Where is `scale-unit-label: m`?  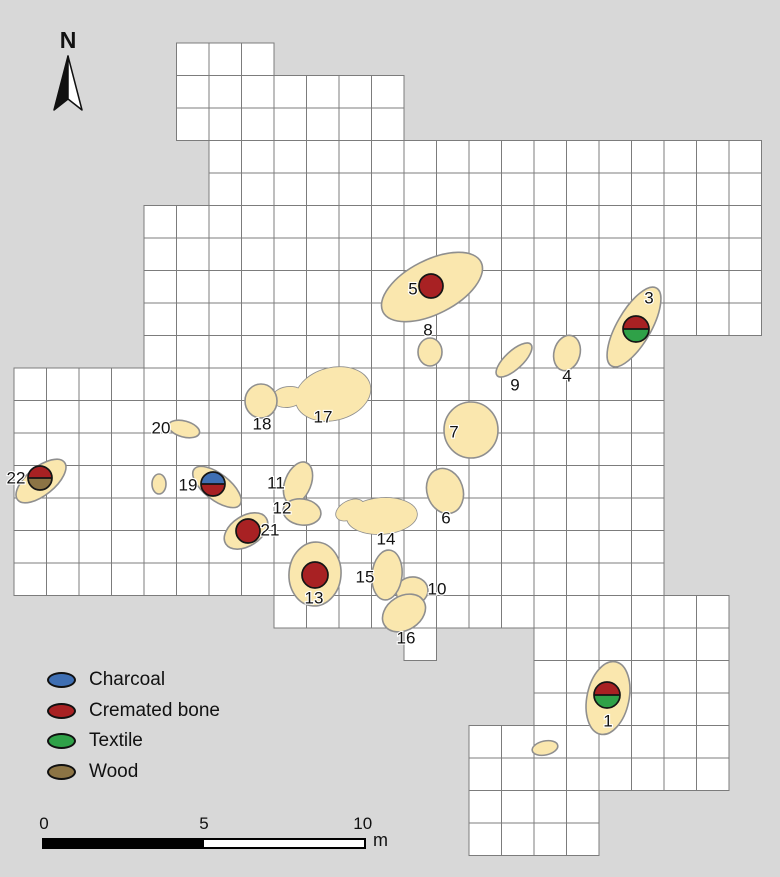
scale-unit-label: m is located at coordinates (380, 840).